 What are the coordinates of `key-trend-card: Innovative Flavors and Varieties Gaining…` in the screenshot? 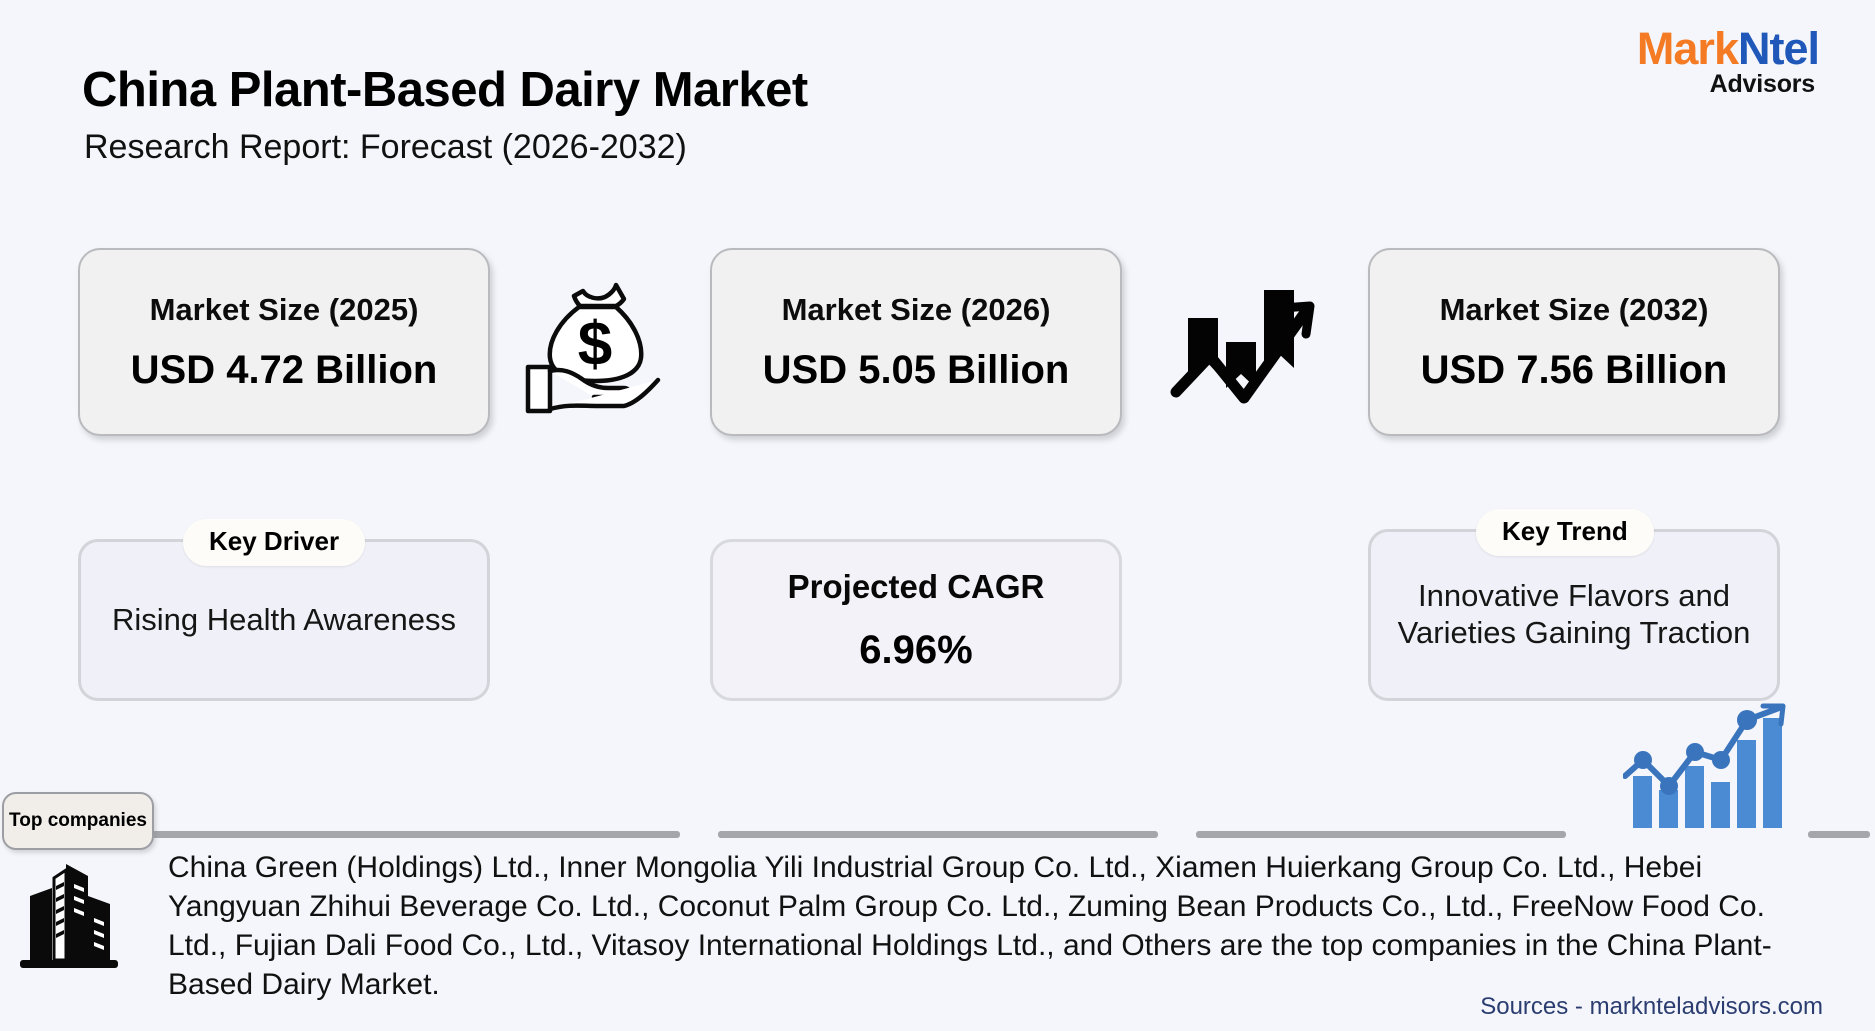 It's located at (1574, 615).